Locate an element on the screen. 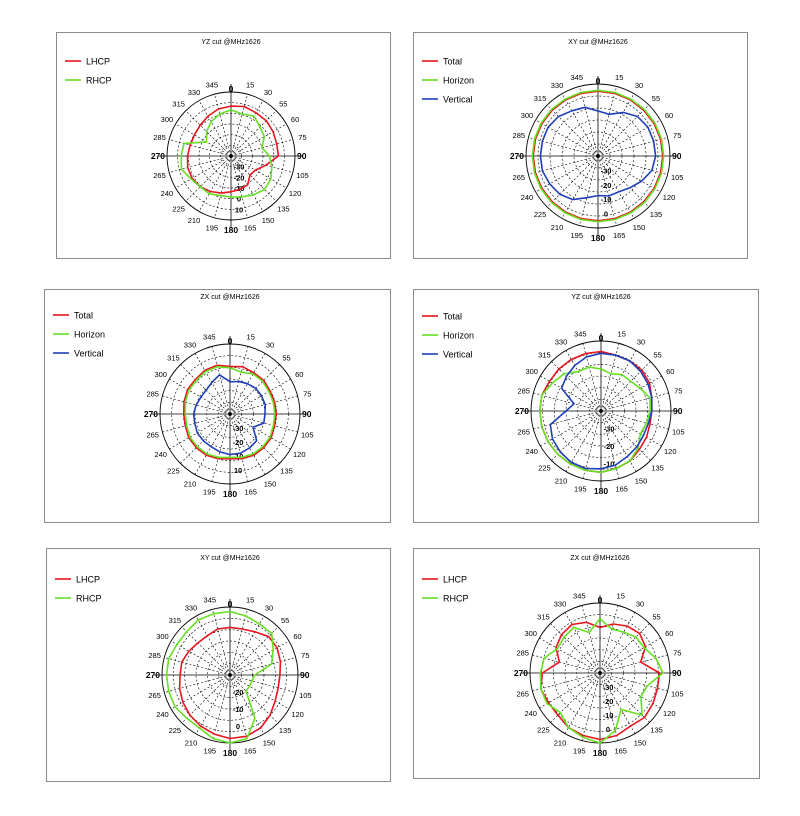 This screenshot has width=800, height=816. series-line-lhcp is located at coordinates (230, 683).